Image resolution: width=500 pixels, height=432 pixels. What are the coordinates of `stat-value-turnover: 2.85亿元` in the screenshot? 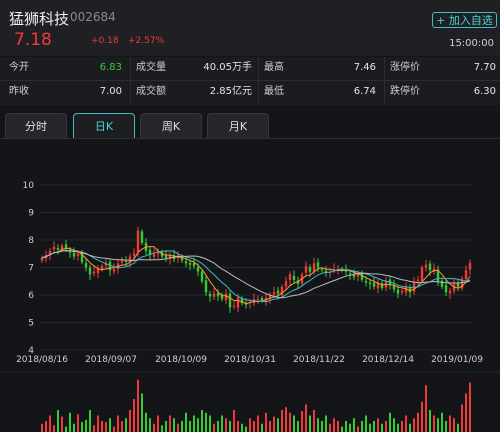 It's located at (230, 91).